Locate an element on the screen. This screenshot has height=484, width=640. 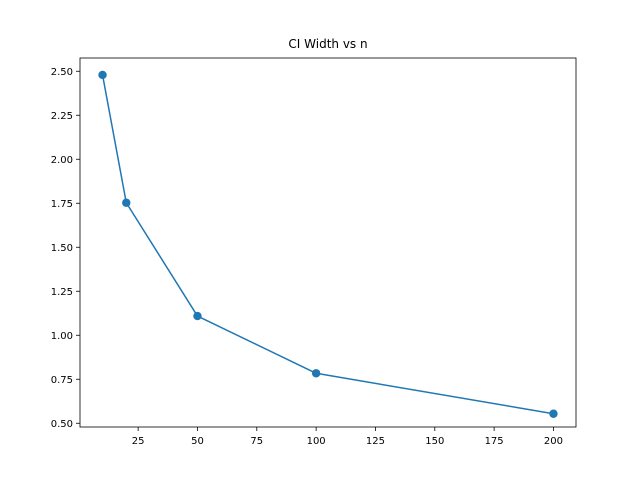
y-tick-label: 1.00 is located at coordinates (62, 336).